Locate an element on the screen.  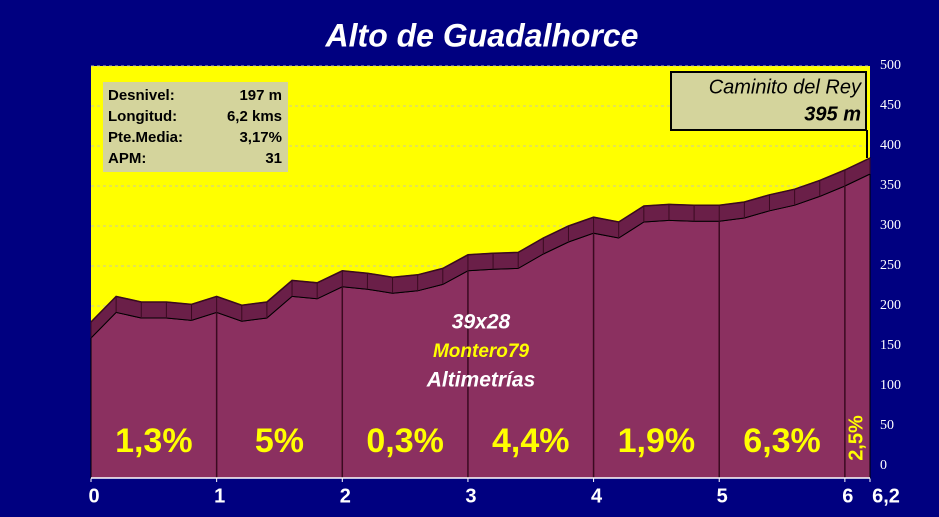
section-label: 4,4% is located at coordinates (531, 441).